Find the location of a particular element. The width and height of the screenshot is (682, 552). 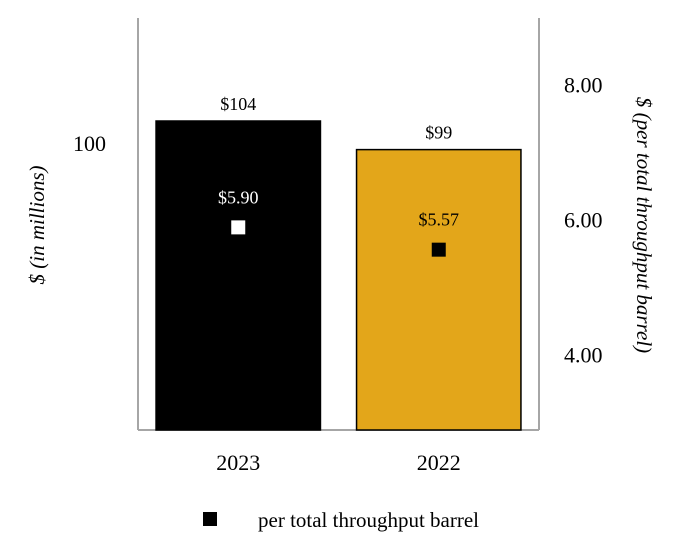

y-tick-label: 100 is located at coordinates (89, 143).